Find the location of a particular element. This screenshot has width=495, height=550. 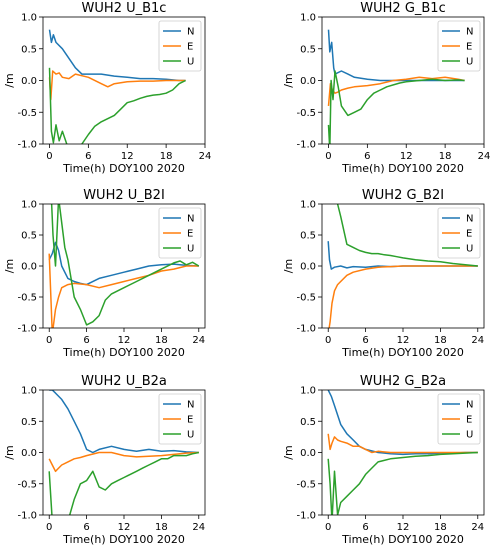

chart-title: WUH2 U_B2I is located at coordinates (124, 195).